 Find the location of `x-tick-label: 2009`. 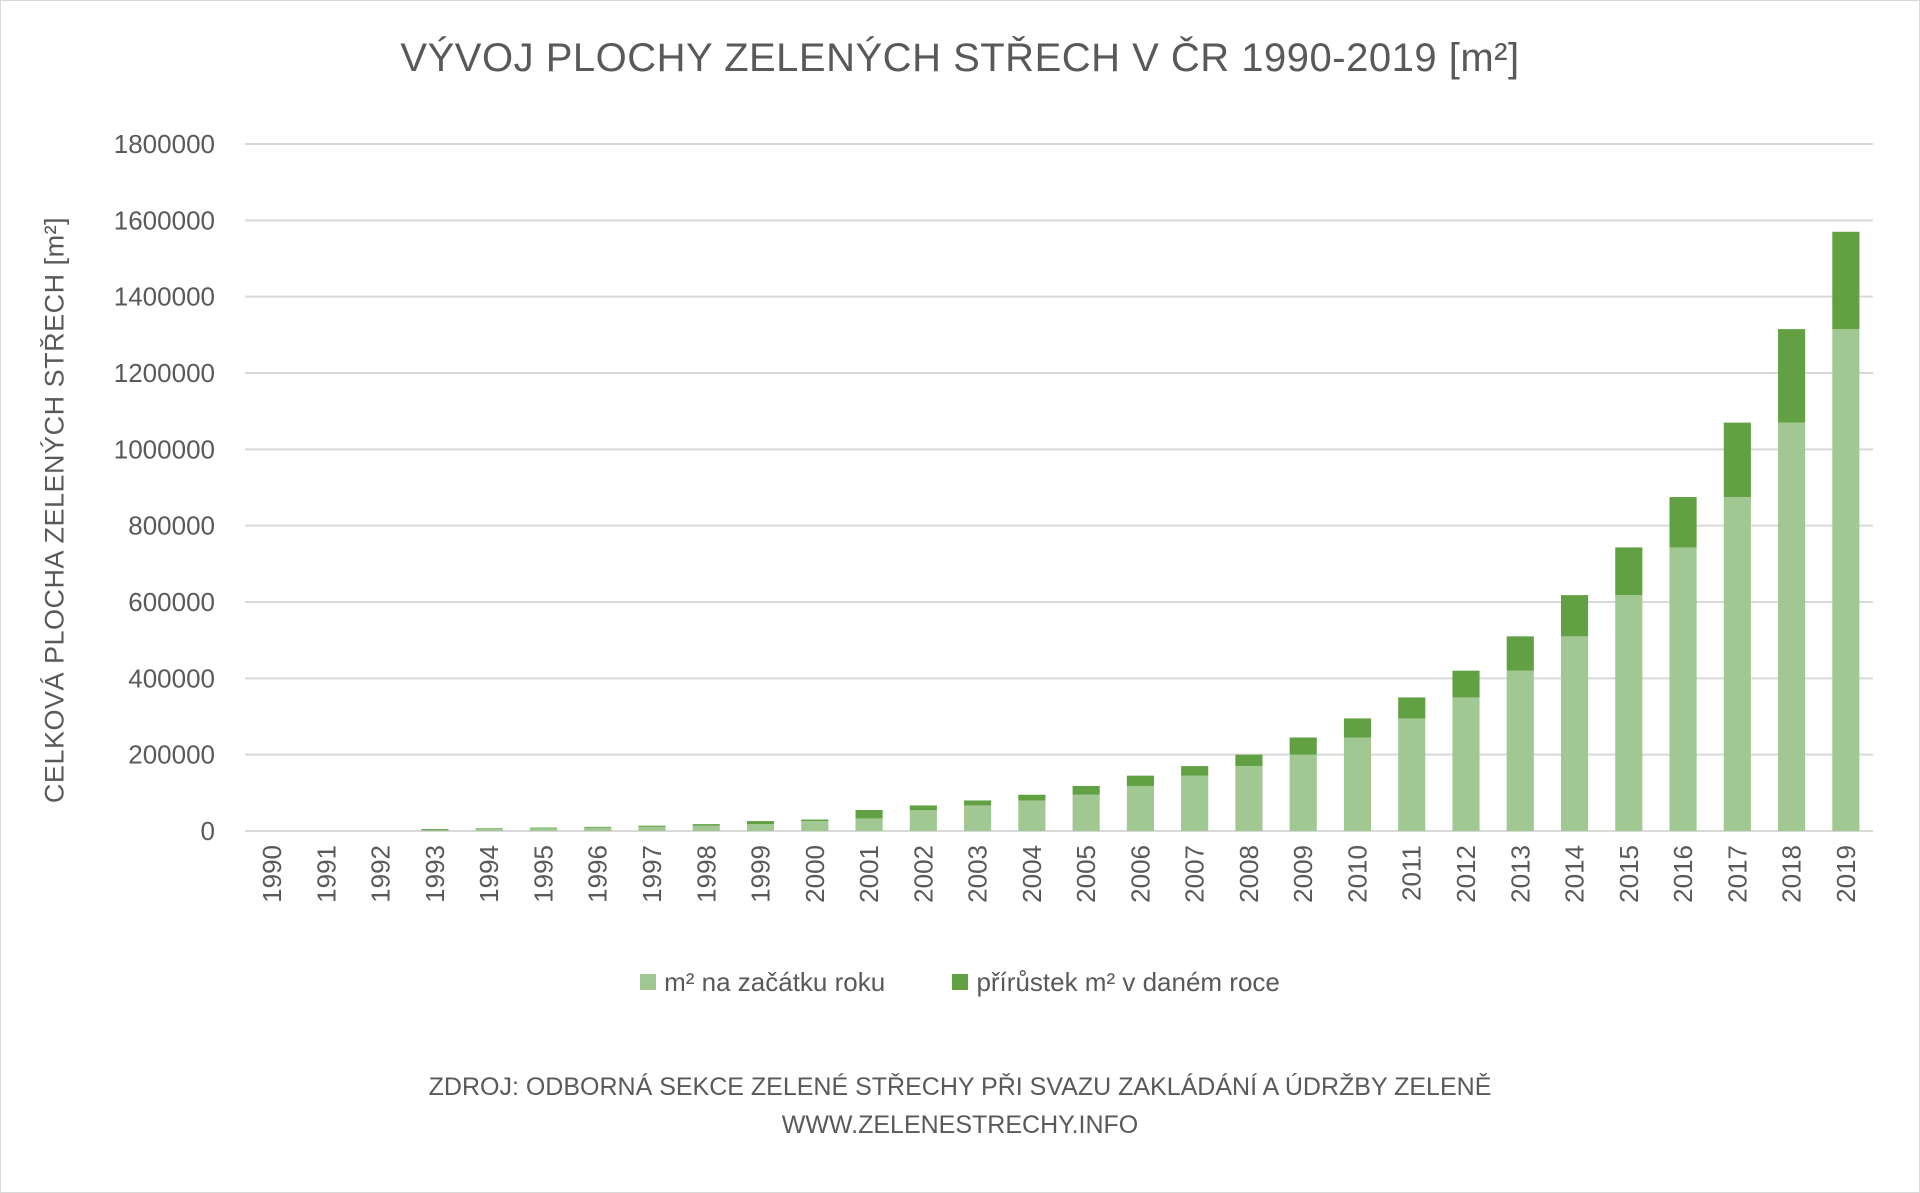

x-tick-label: 2009 is located at coordinates (1303, 874).